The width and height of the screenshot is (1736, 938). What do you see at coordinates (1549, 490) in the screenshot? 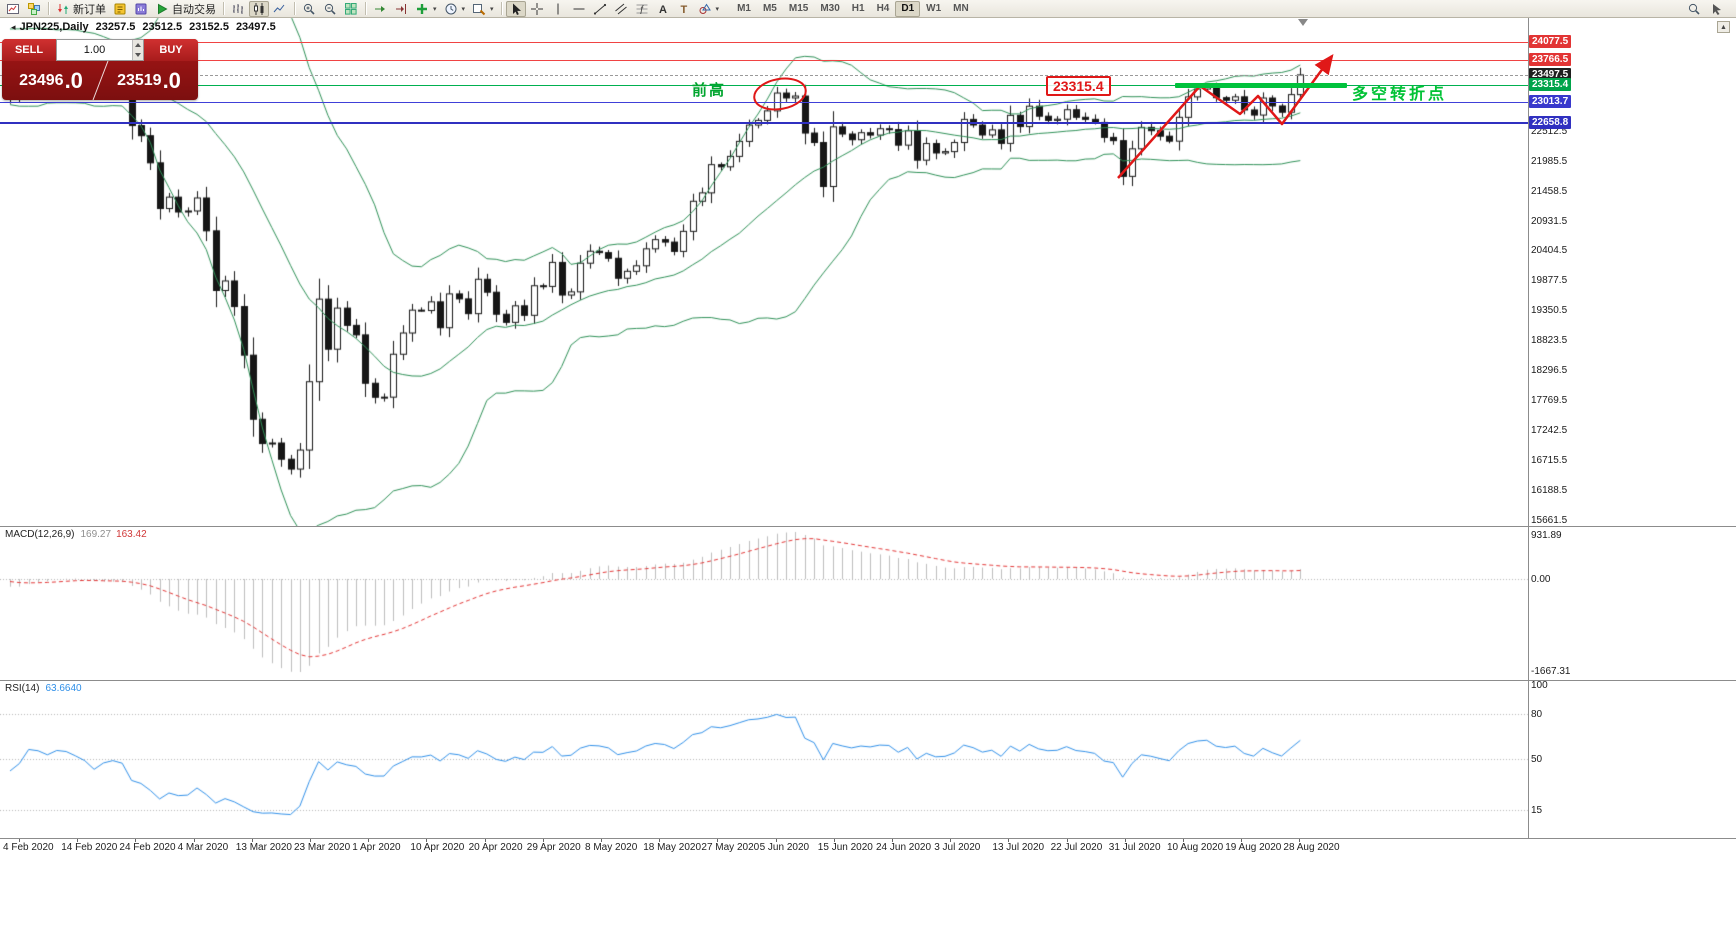
I see `price-axis-label: 16188.5` at bounding box center [1549, 490].